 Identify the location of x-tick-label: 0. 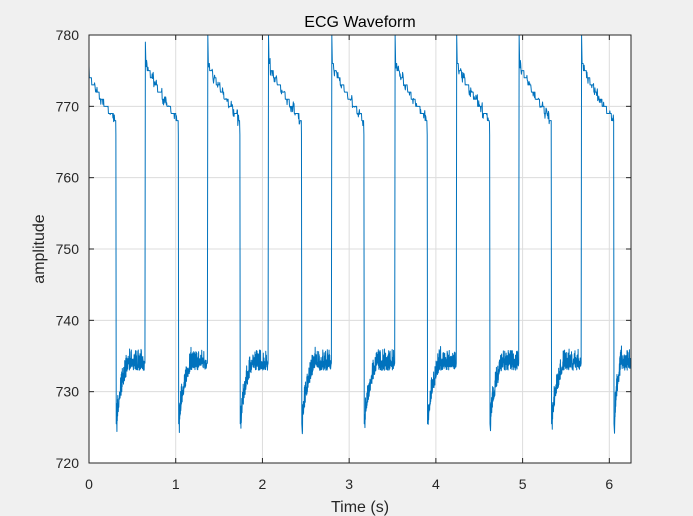
(89, 484).